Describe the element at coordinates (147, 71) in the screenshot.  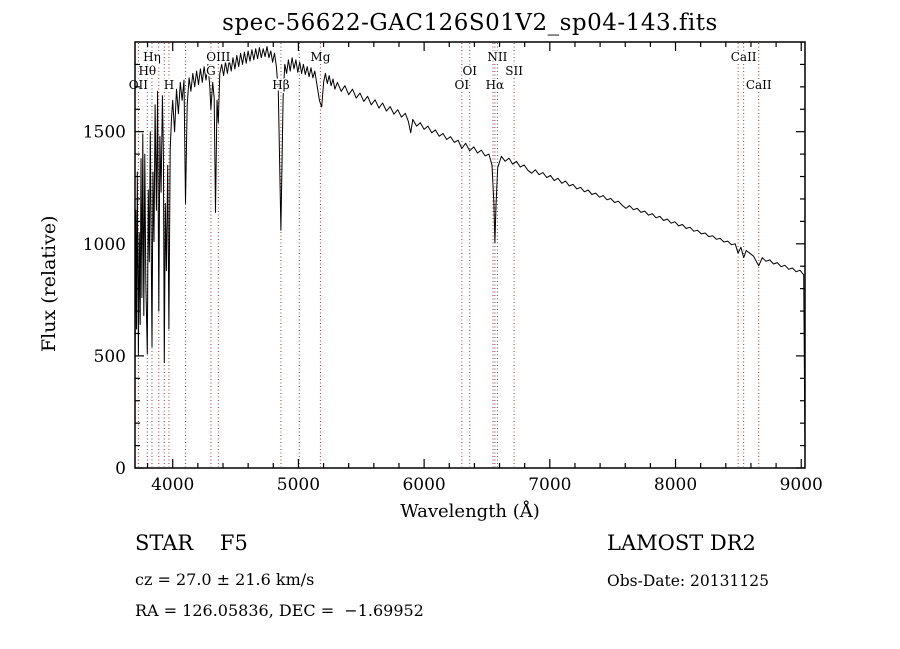
I see `spectral-line-label: Hθ` at that location.